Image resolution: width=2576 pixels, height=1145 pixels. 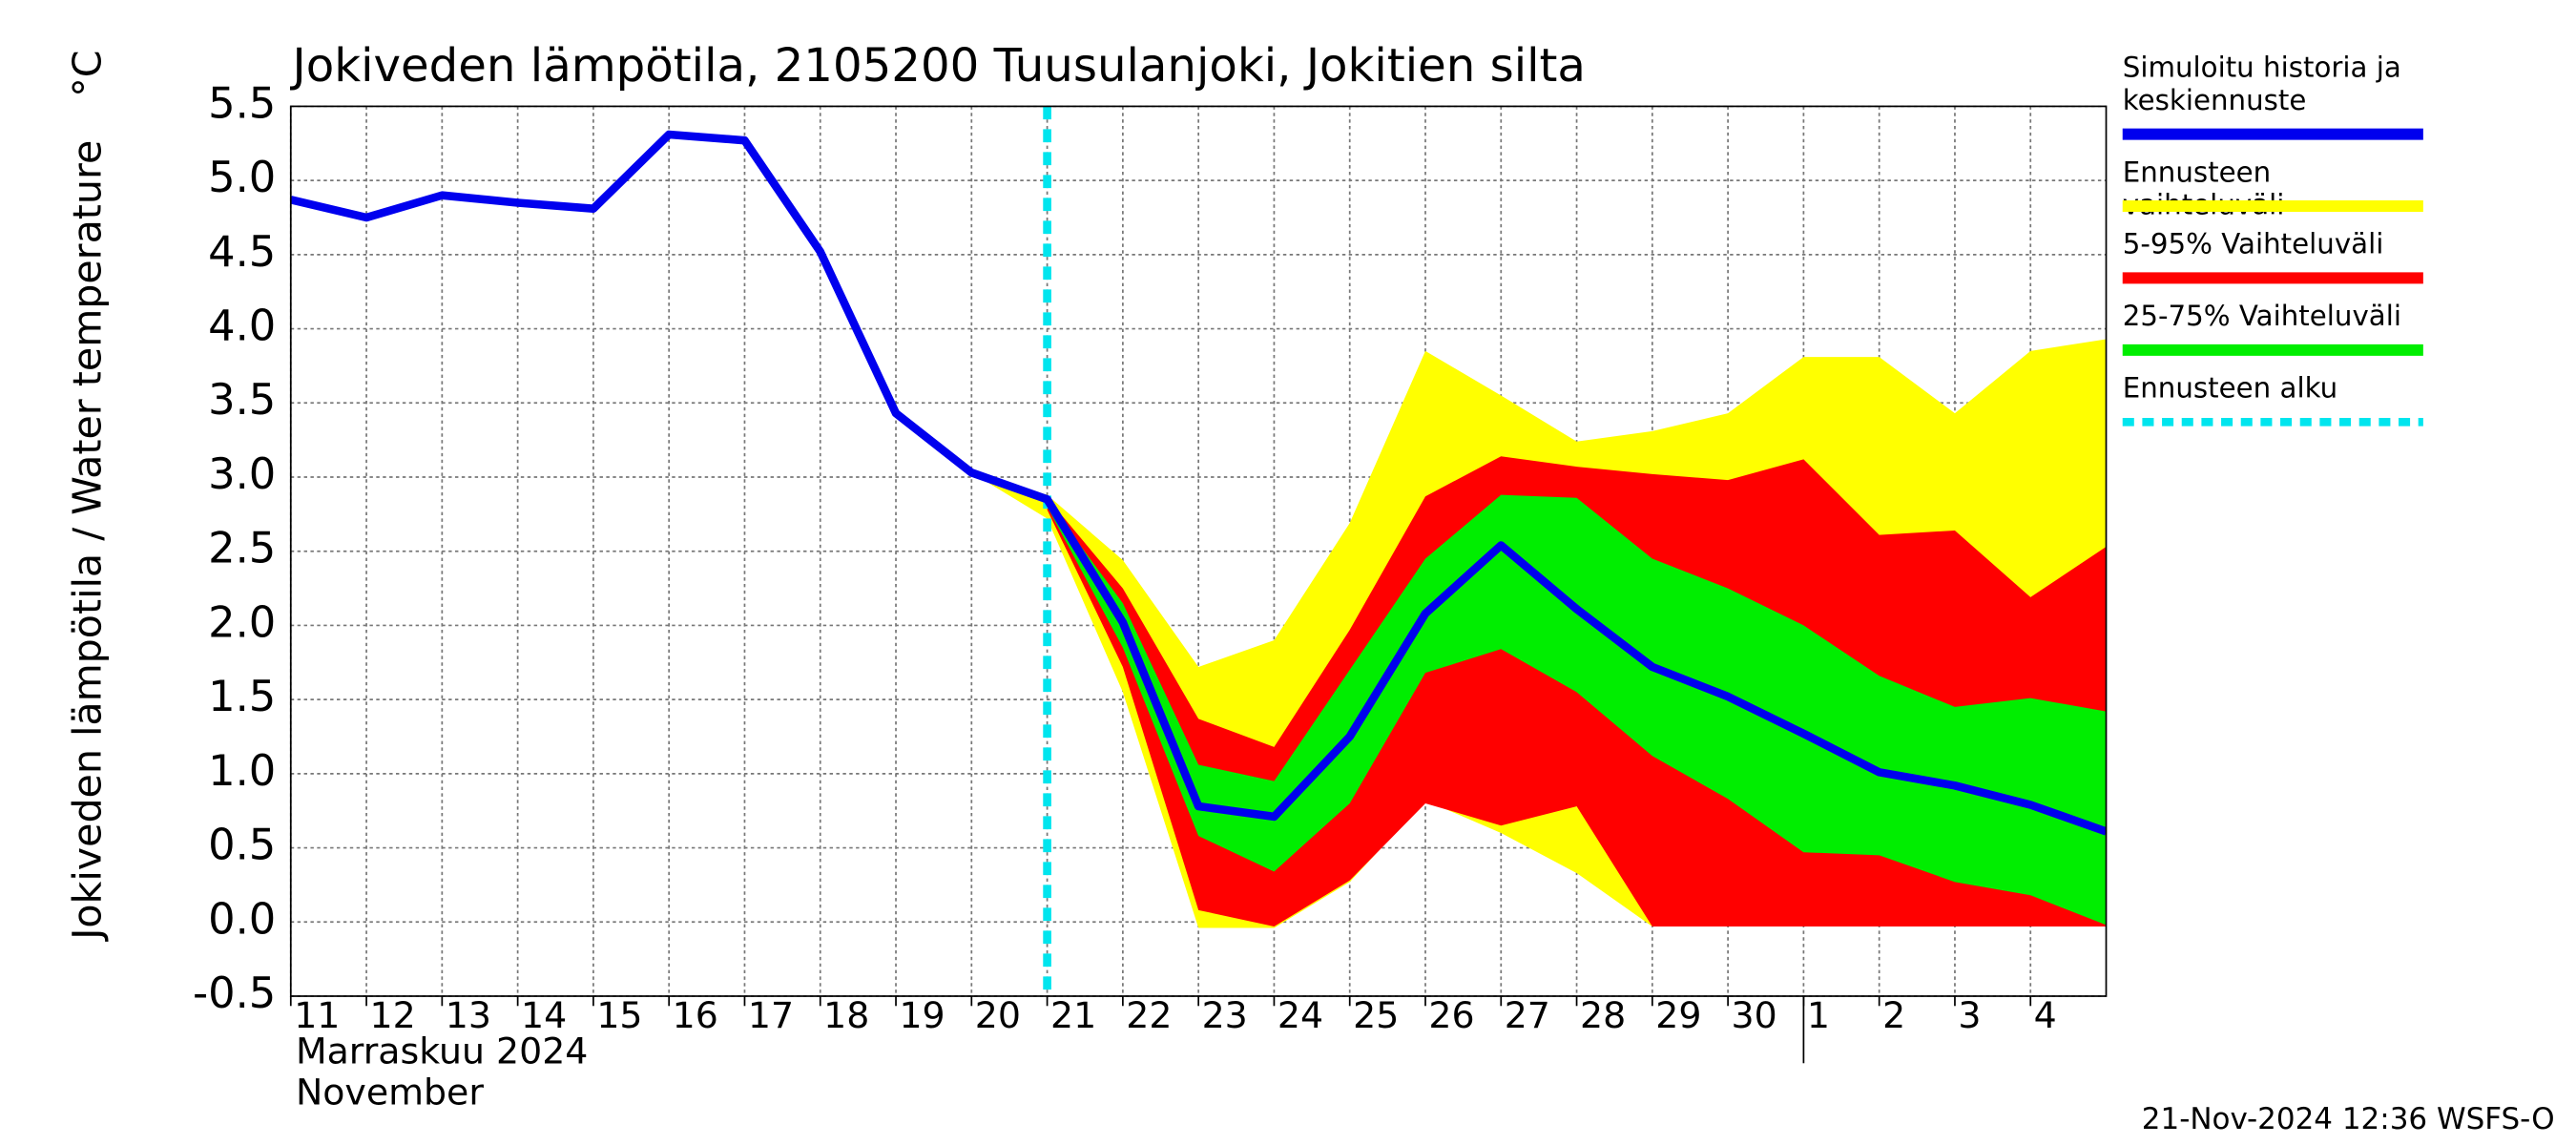 What do you see at coordinates (1149, 1015) in the screenshot?
I see `x-tick-label: 22` at bounding box center [1149, 1015].